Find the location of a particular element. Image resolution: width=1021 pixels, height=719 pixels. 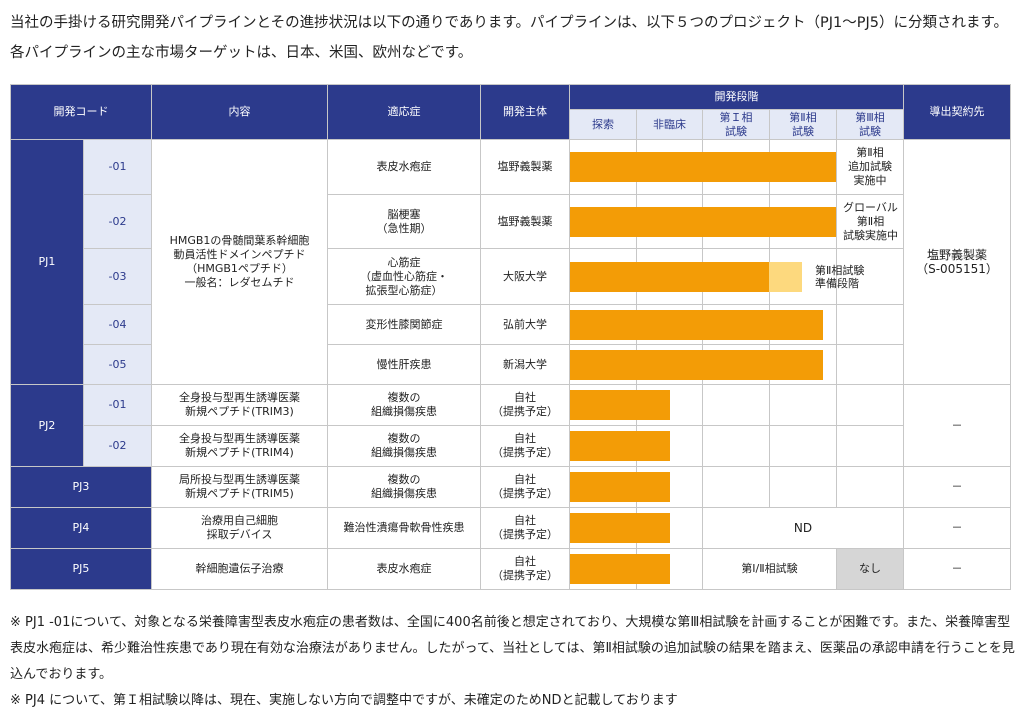

status-note: 第Ⅱ相 追加試験 実施中 is located at coordinates (870, 167).